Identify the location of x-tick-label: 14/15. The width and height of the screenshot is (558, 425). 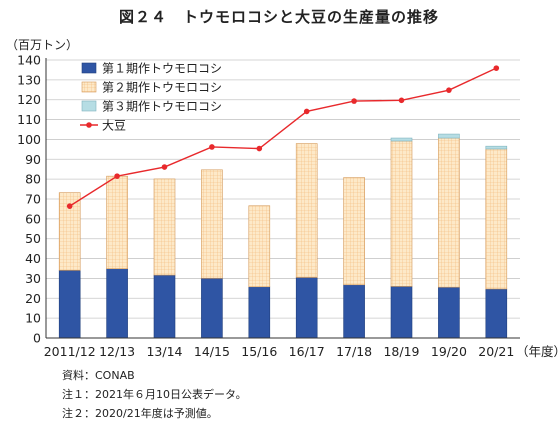
(212, 351).